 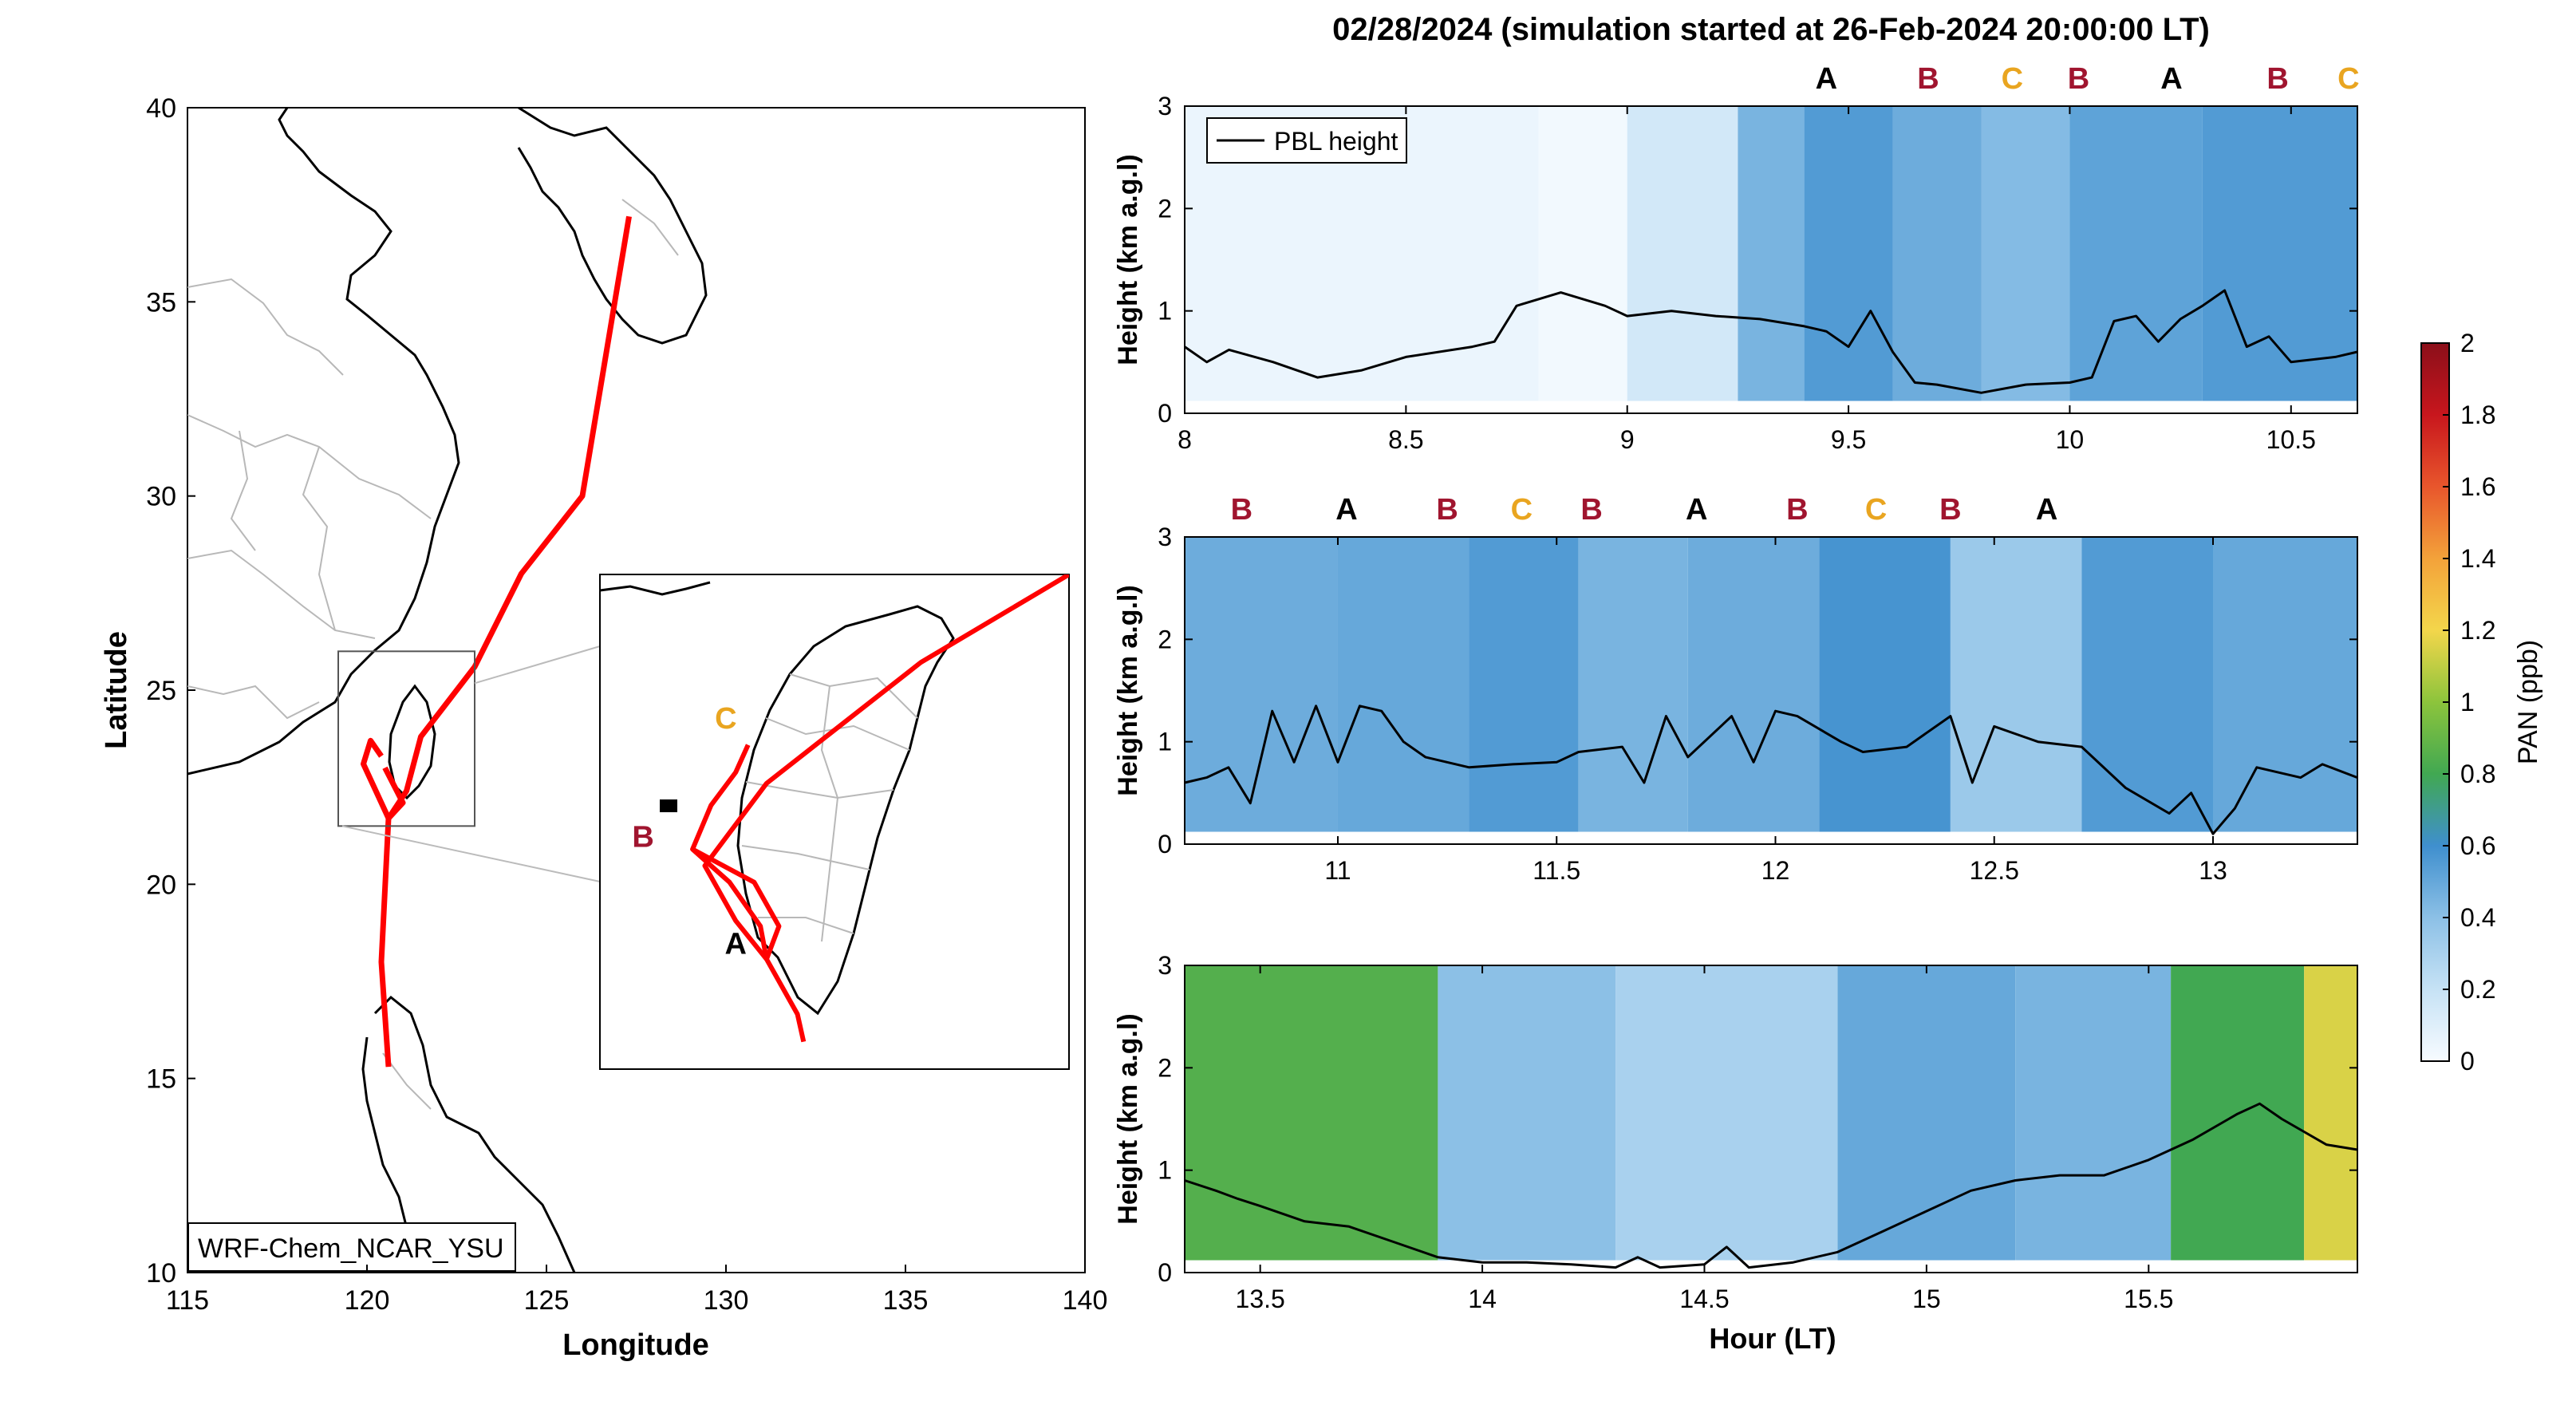 I want to click on colorbar-tick-label: 2, so click(x=2467, y=343).